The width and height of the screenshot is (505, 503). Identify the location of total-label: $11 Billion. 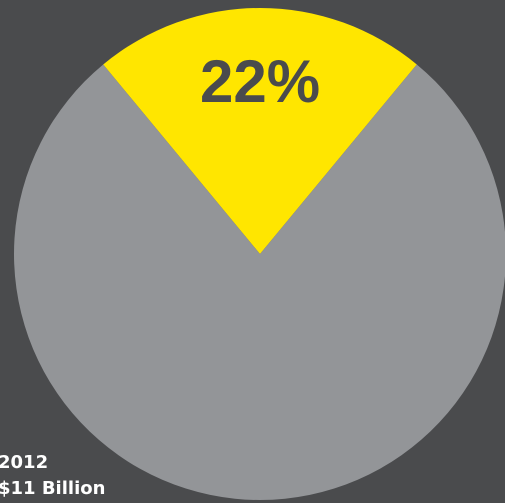
(53, 488).